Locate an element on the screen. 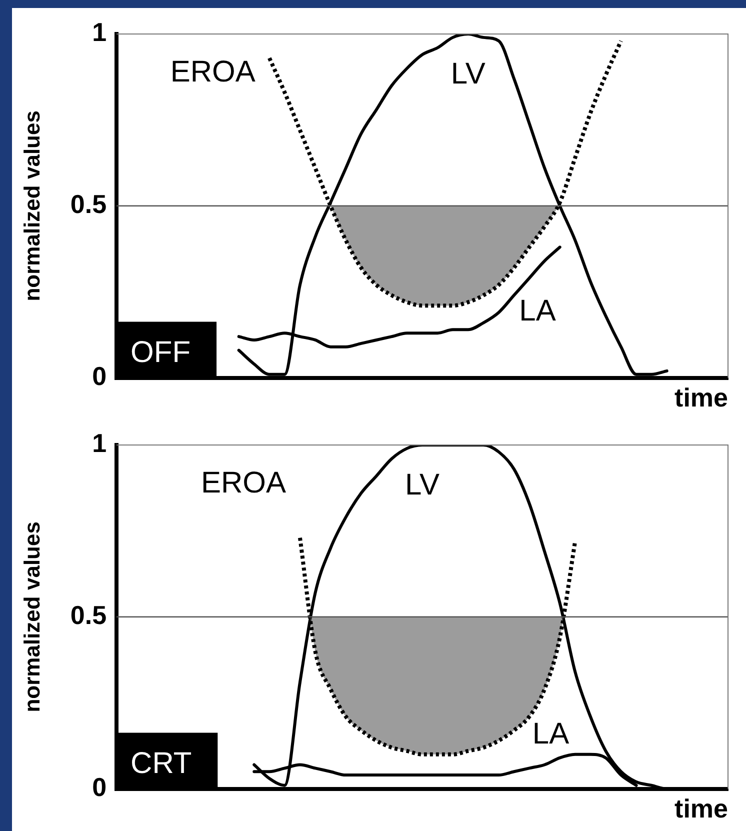 The image size is (746, 831). line-series is located at coordinates (438, 646).